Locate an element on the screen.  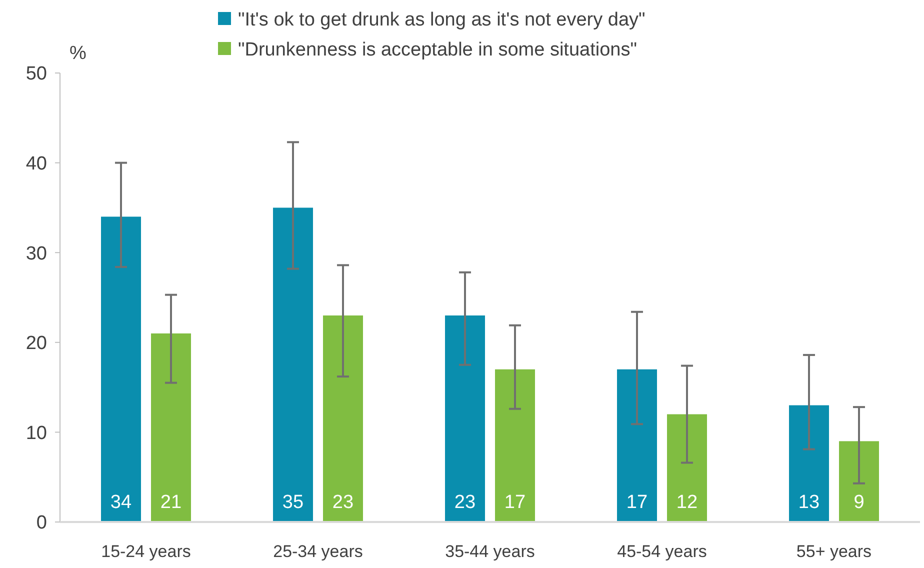
y-tick-label: 0 is located at coordinates (41, 523).